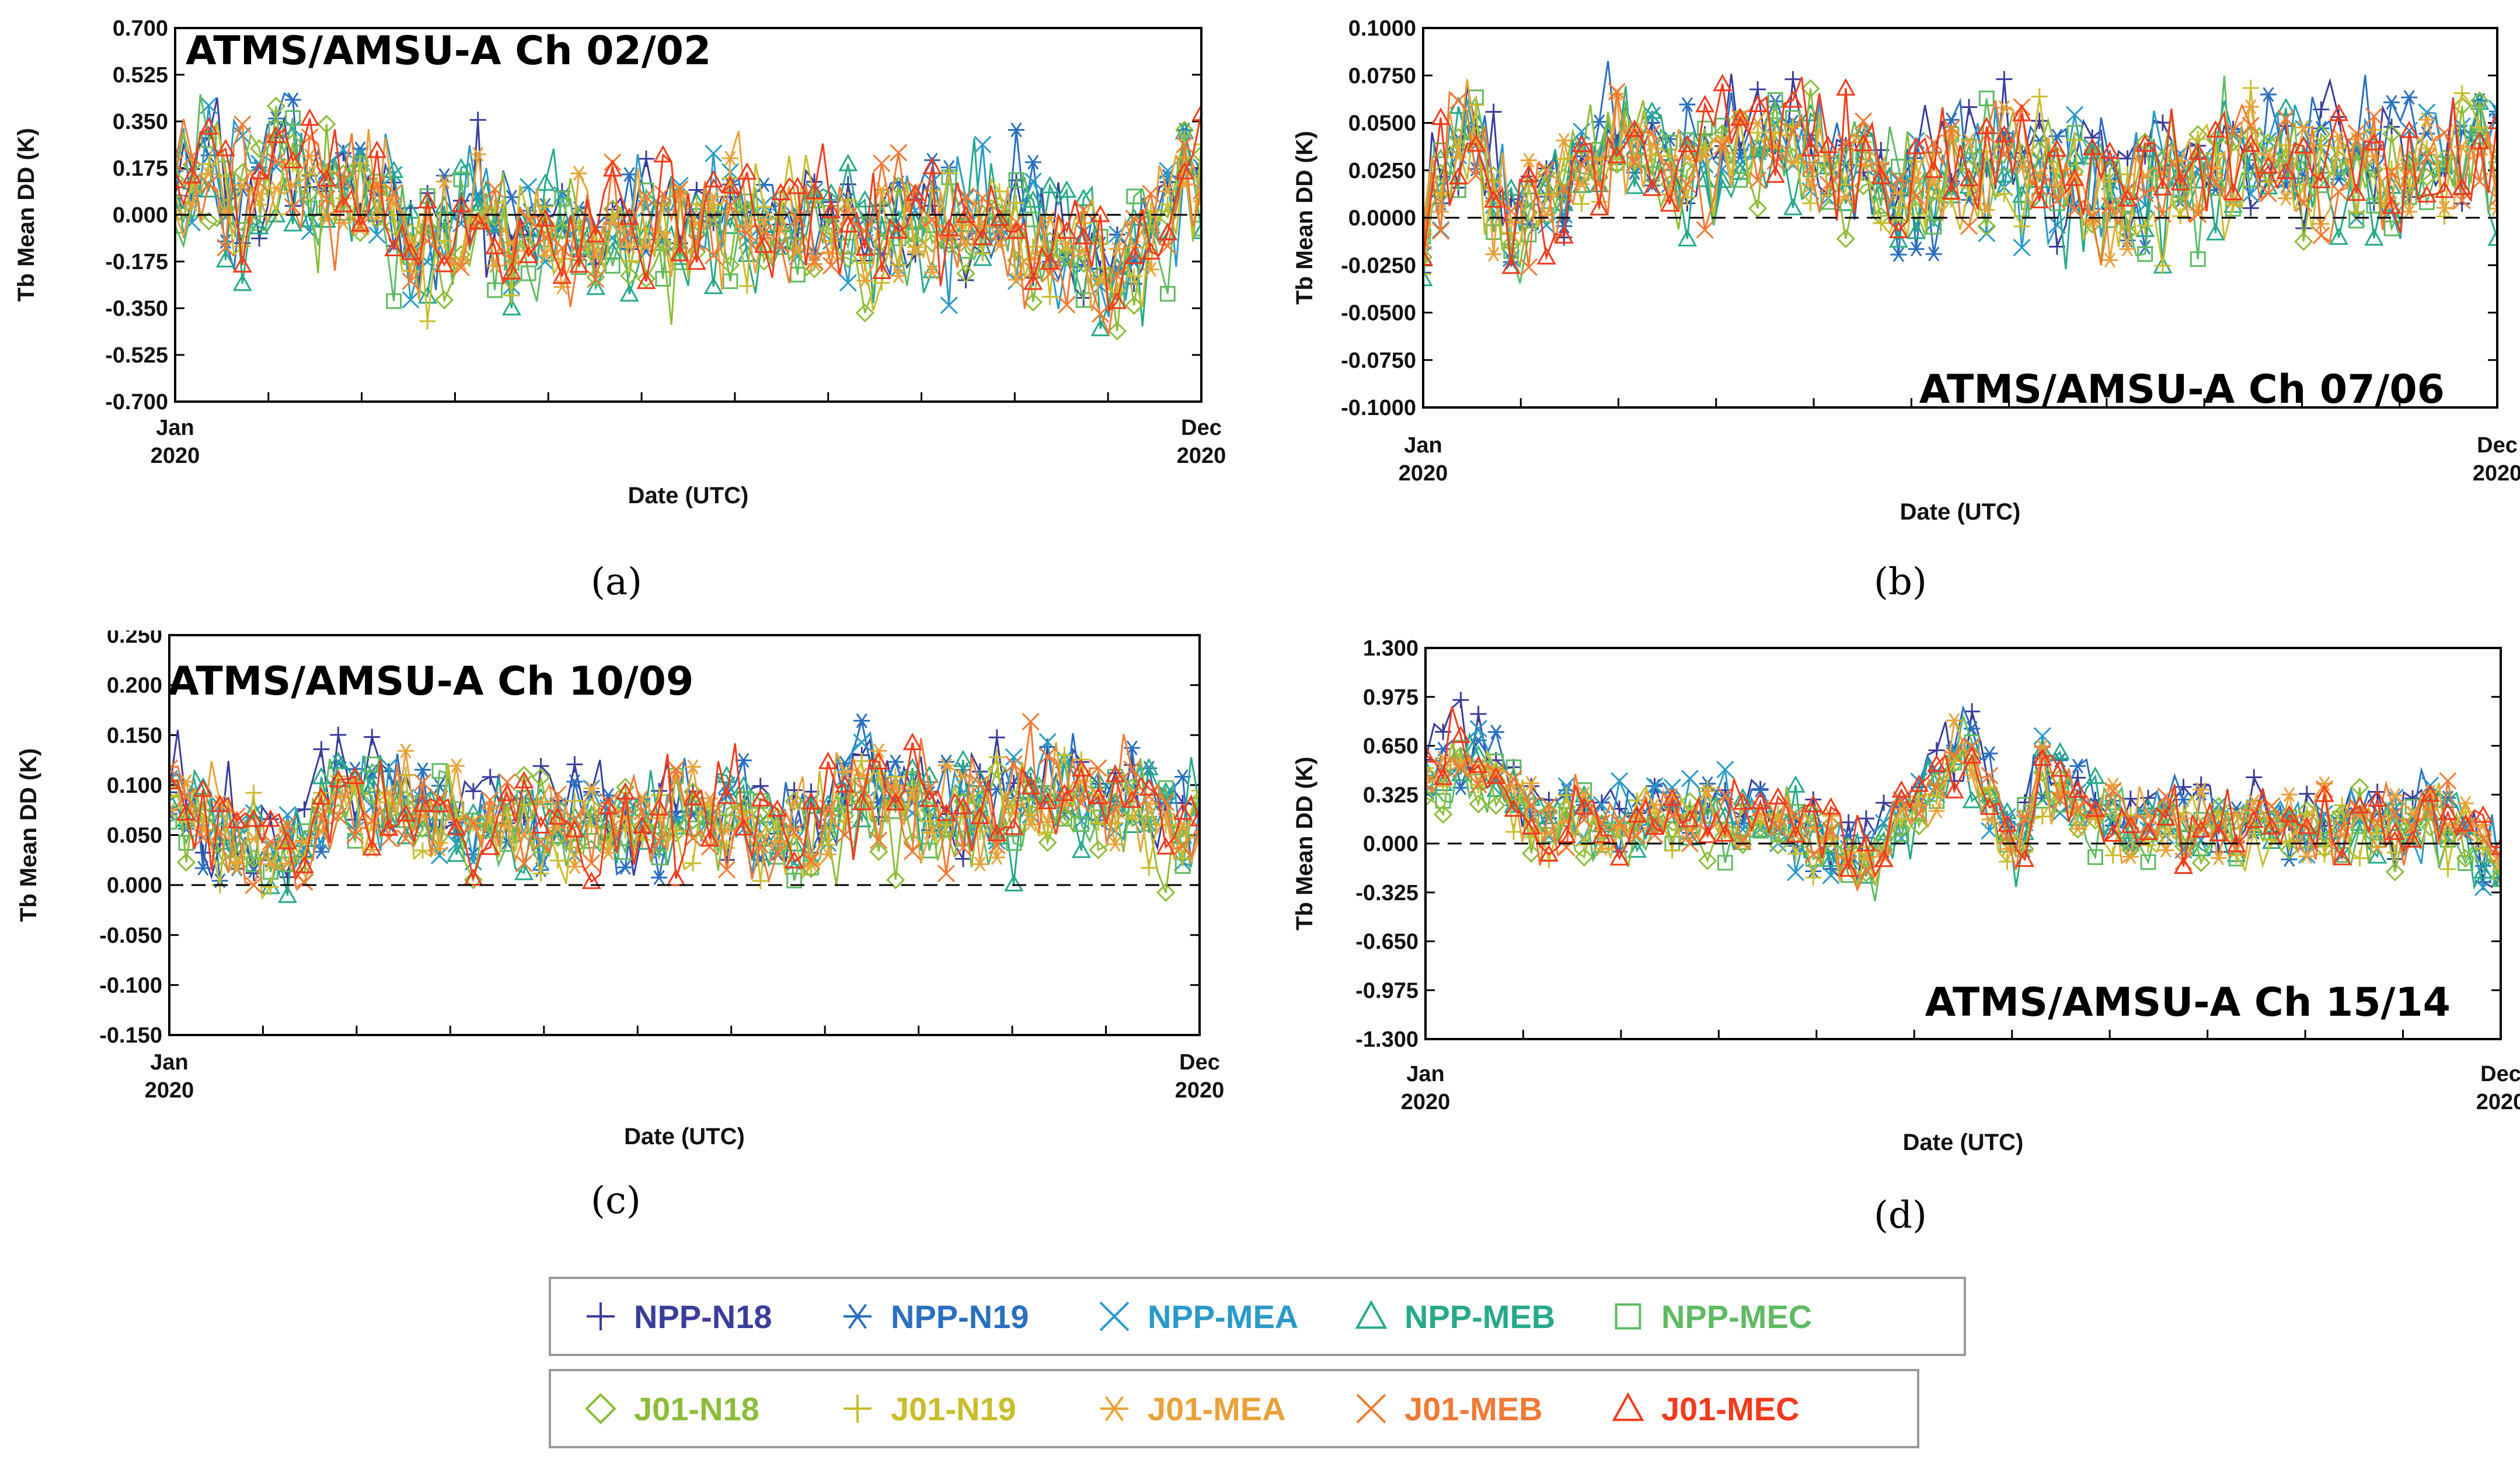 This screenshot has height=1467, width=2520. Describe the element at coordinates (448, 51) in the screenshot. I see `chart-title: ATMS/AMSU-A Ch 02/02` at that location.